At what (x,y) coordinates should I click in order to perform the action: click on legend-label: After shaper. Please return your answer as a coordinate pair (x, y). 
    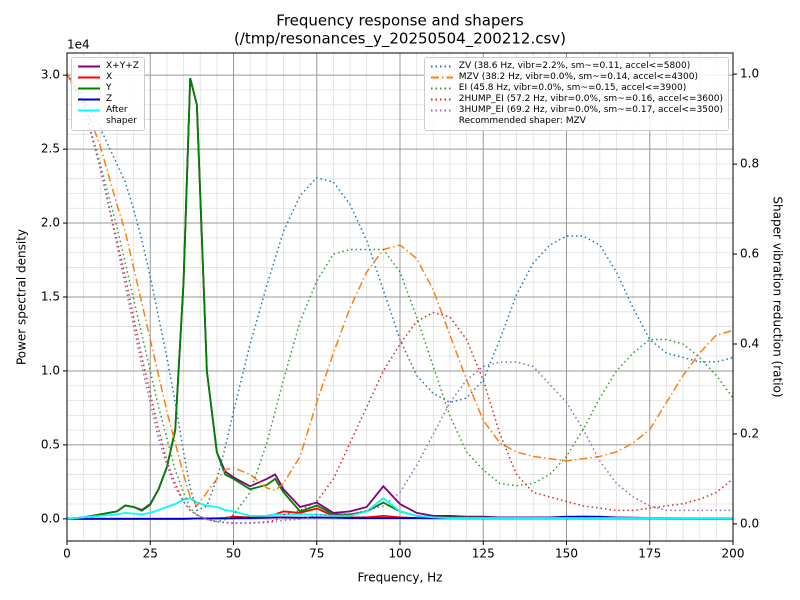
    Looking at the image, I should click on (121, 115).